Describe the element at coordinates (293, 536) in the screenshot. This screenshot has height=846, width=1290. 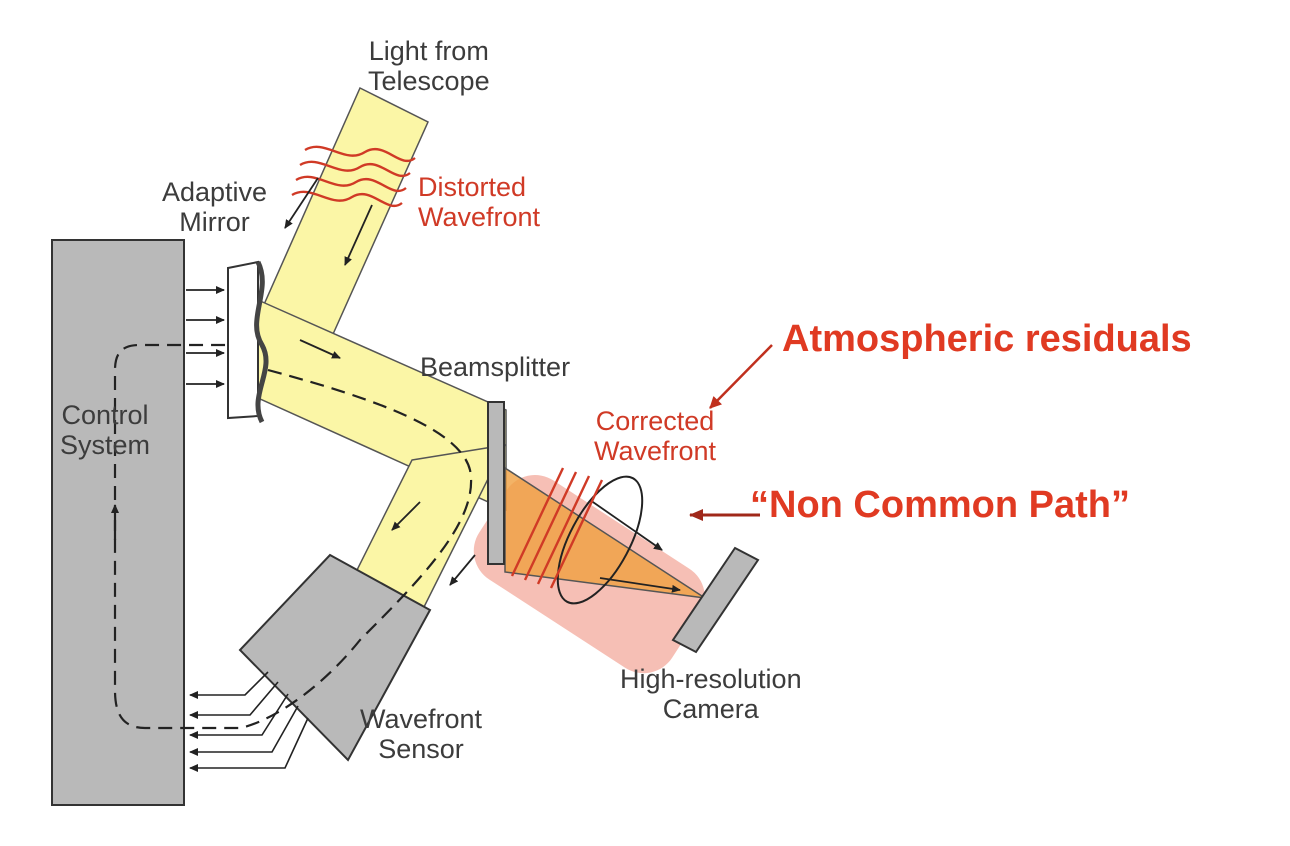
I see `feedback-loop` at that location.